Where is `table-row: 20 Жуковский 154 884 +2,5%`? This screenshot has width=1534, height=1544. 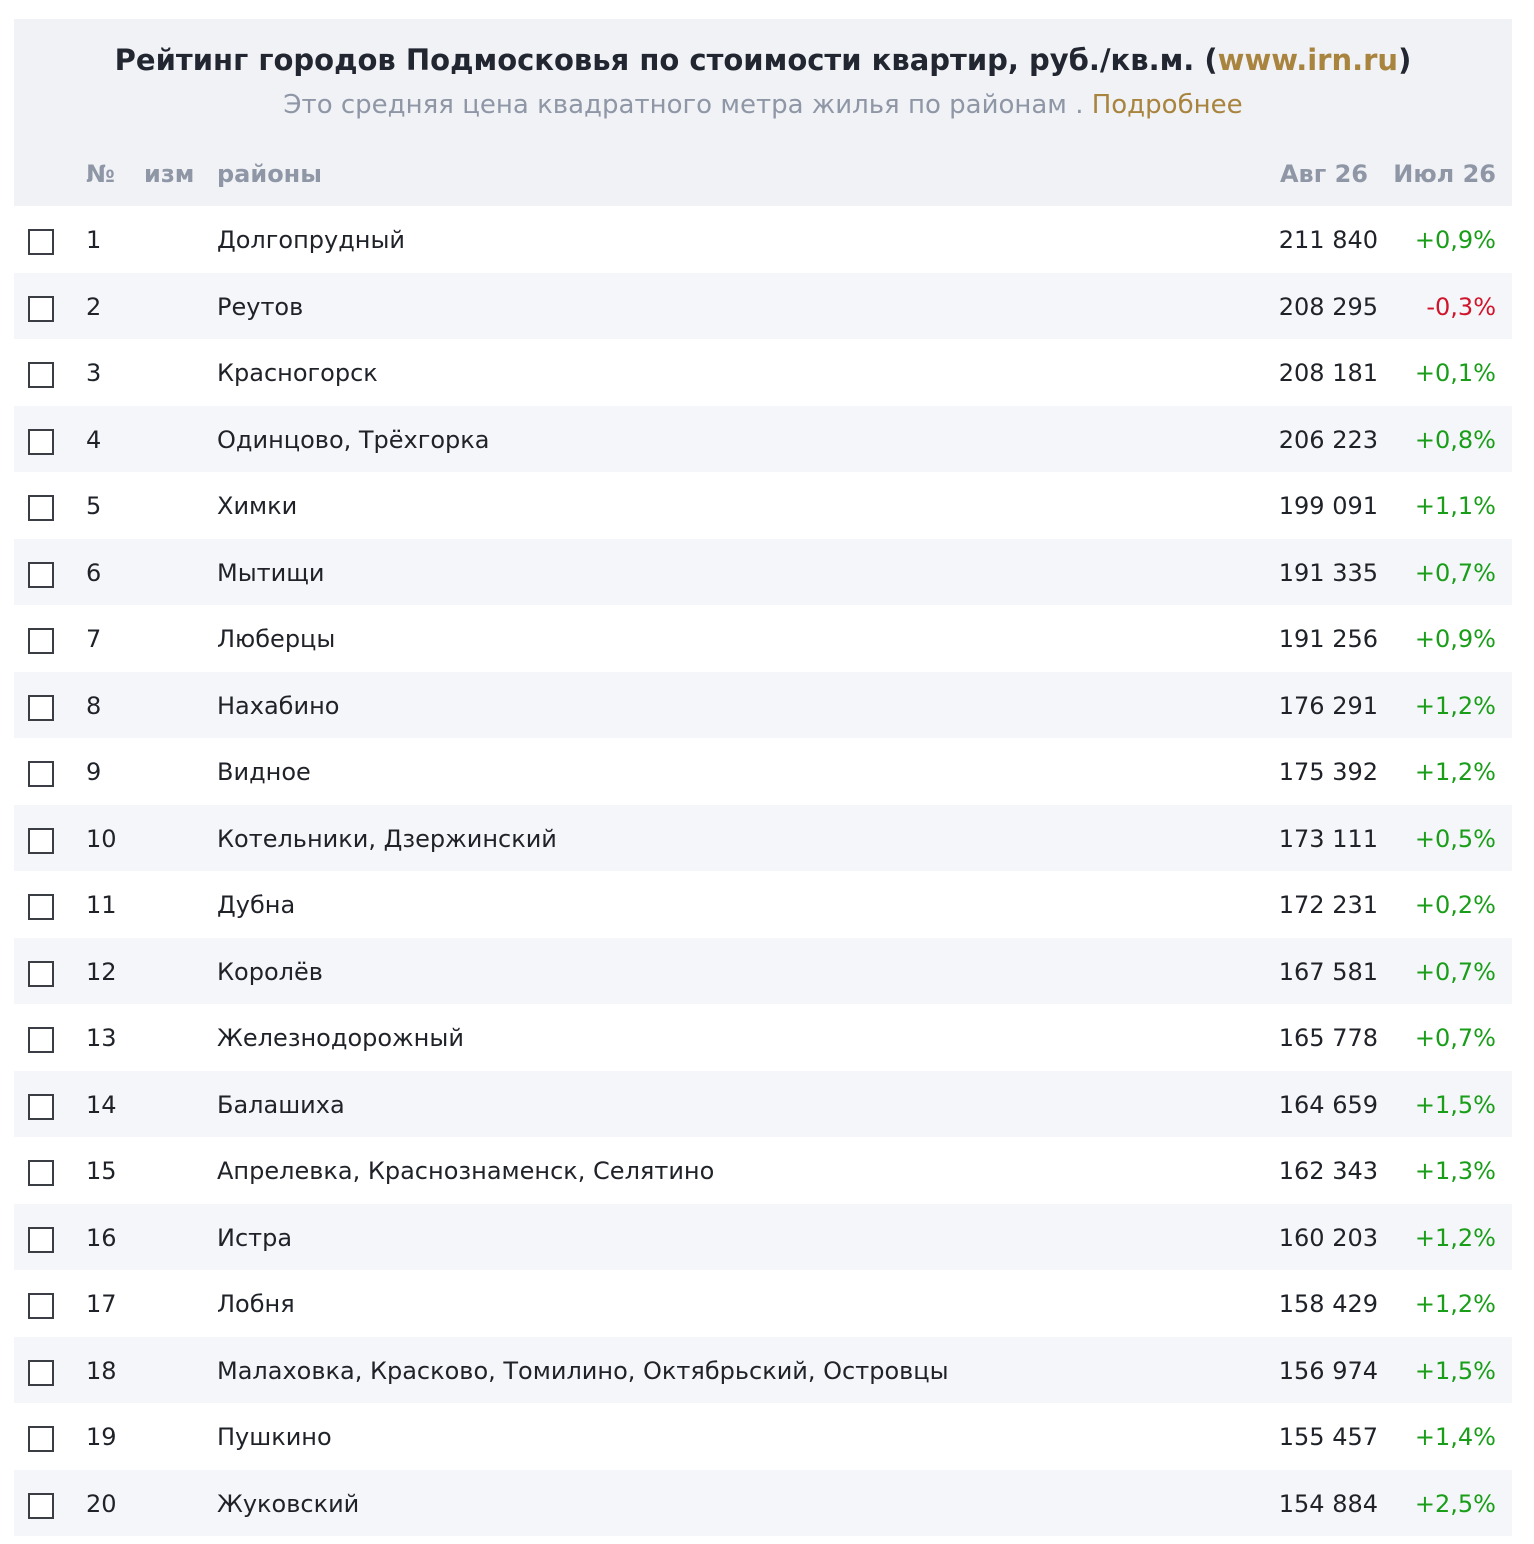
table-row: 20 Жуковский 154 884 +2,5% is located at coordinates (763, 1502).